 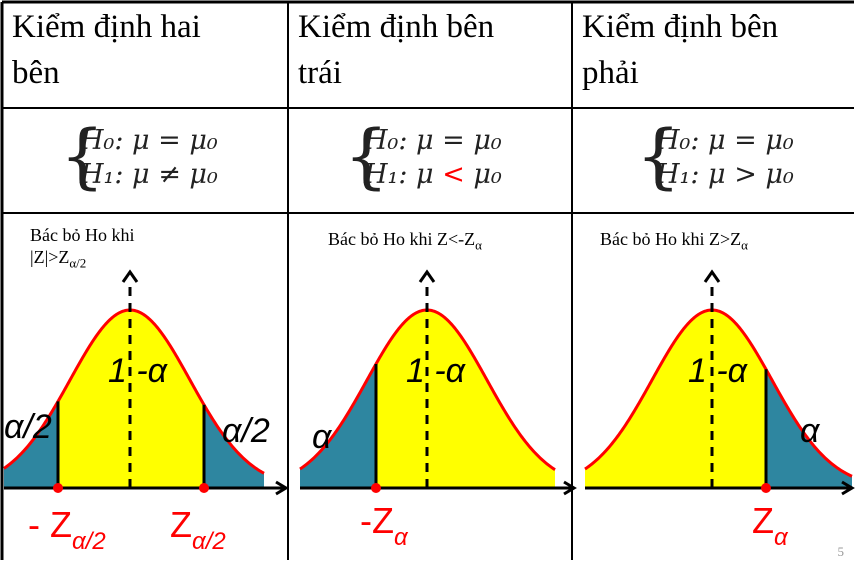 I want to click on h1-line: H₁: μ < μ₀, so click(x=433, y=175).